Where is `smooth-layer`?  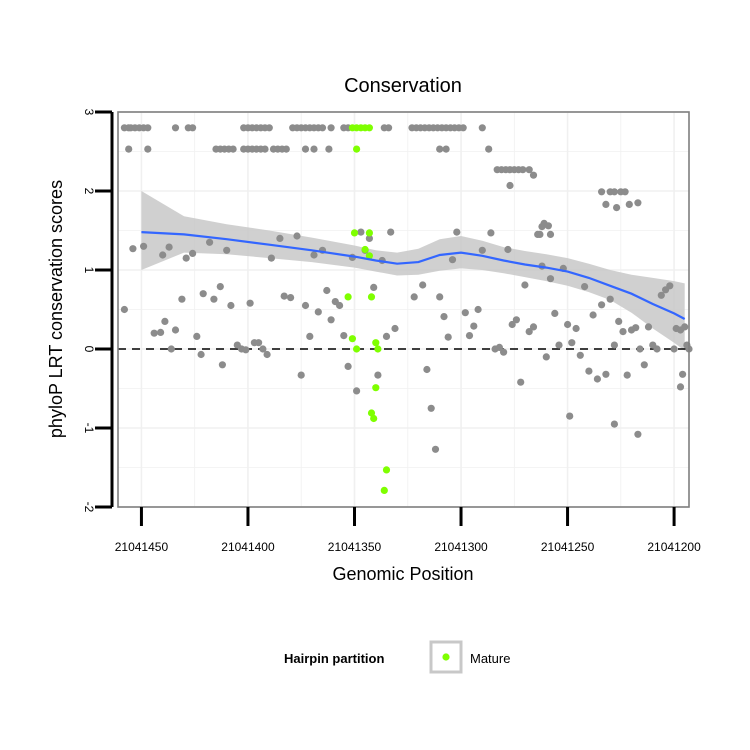
smooth-layer is located at coordinates (413, 275).